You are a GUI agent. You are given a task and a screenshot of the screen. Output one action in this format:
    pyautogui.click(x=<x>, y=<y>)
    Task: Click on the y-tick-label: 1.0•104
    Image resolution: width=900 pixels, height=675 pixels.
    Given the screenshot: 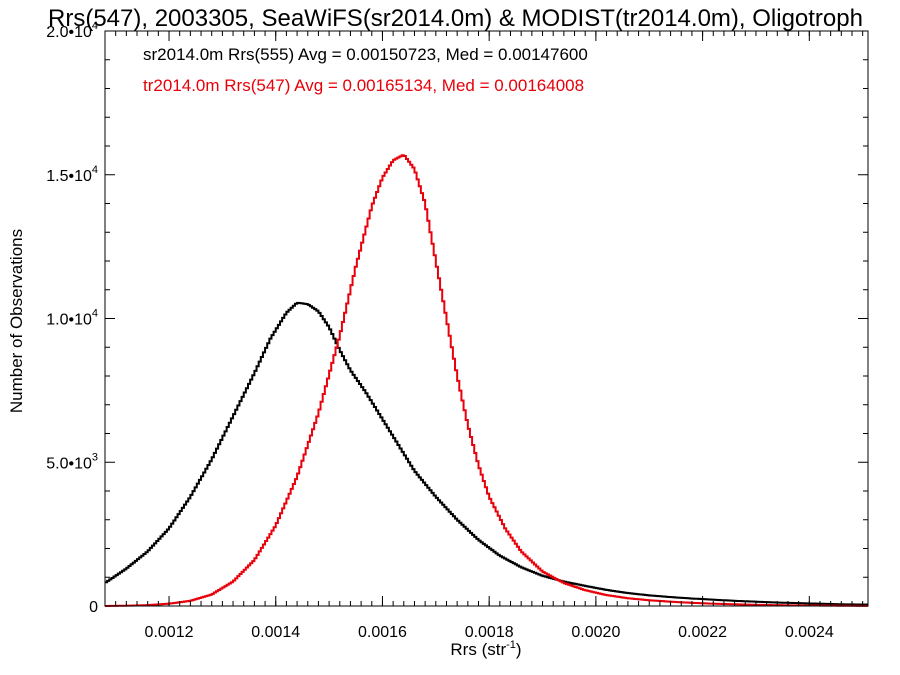 What is the action you would take?
    pyautogui.click(x=72, y=318)
    